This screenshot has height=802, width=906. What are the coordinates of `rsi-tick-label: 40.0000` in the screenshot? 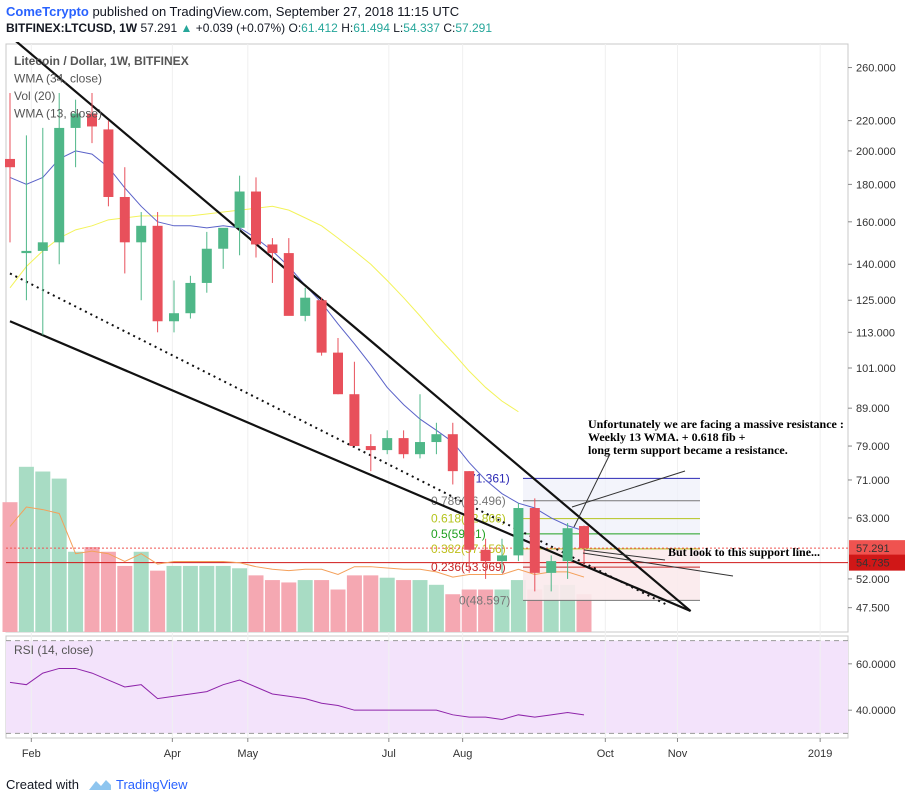 It's located at (876, 711).